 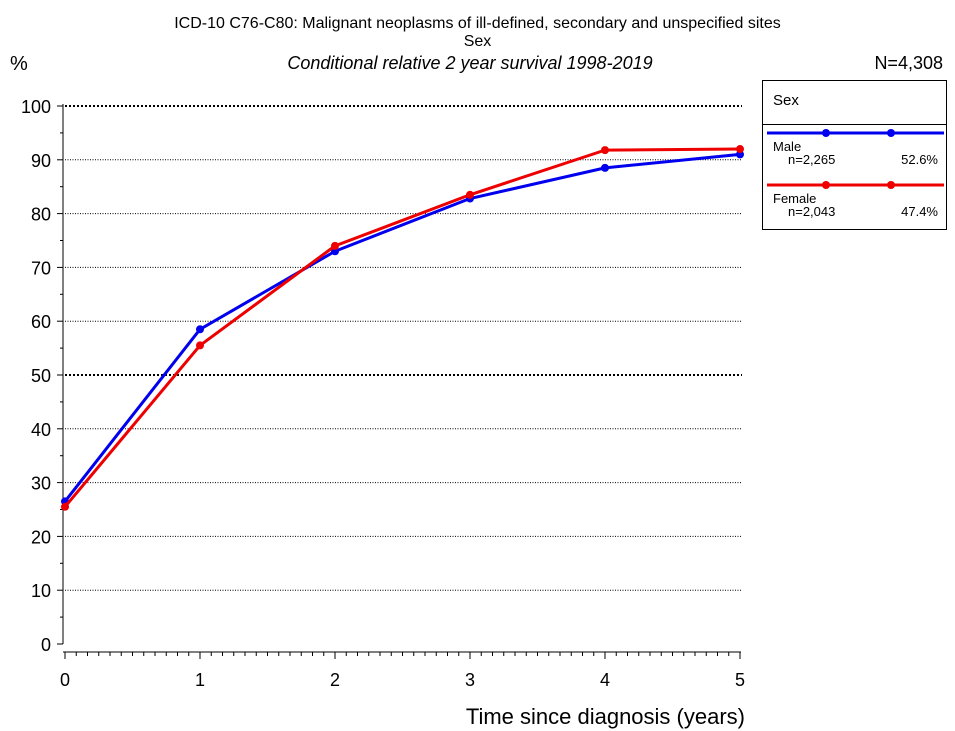 I want to click on legend-count-female: n=2,043, so click(x=812, y=211).